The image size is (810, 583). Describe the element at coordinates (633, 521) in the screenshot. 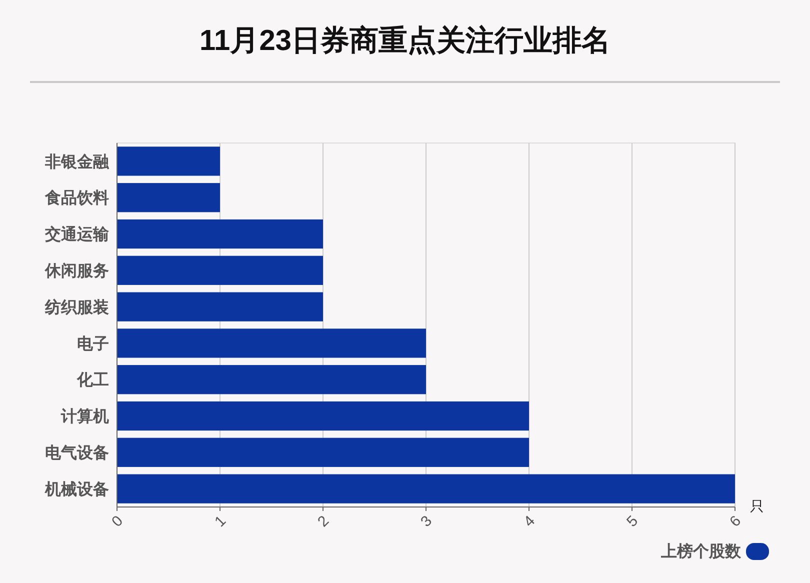

I see `x-tick-label: 5` at that location.